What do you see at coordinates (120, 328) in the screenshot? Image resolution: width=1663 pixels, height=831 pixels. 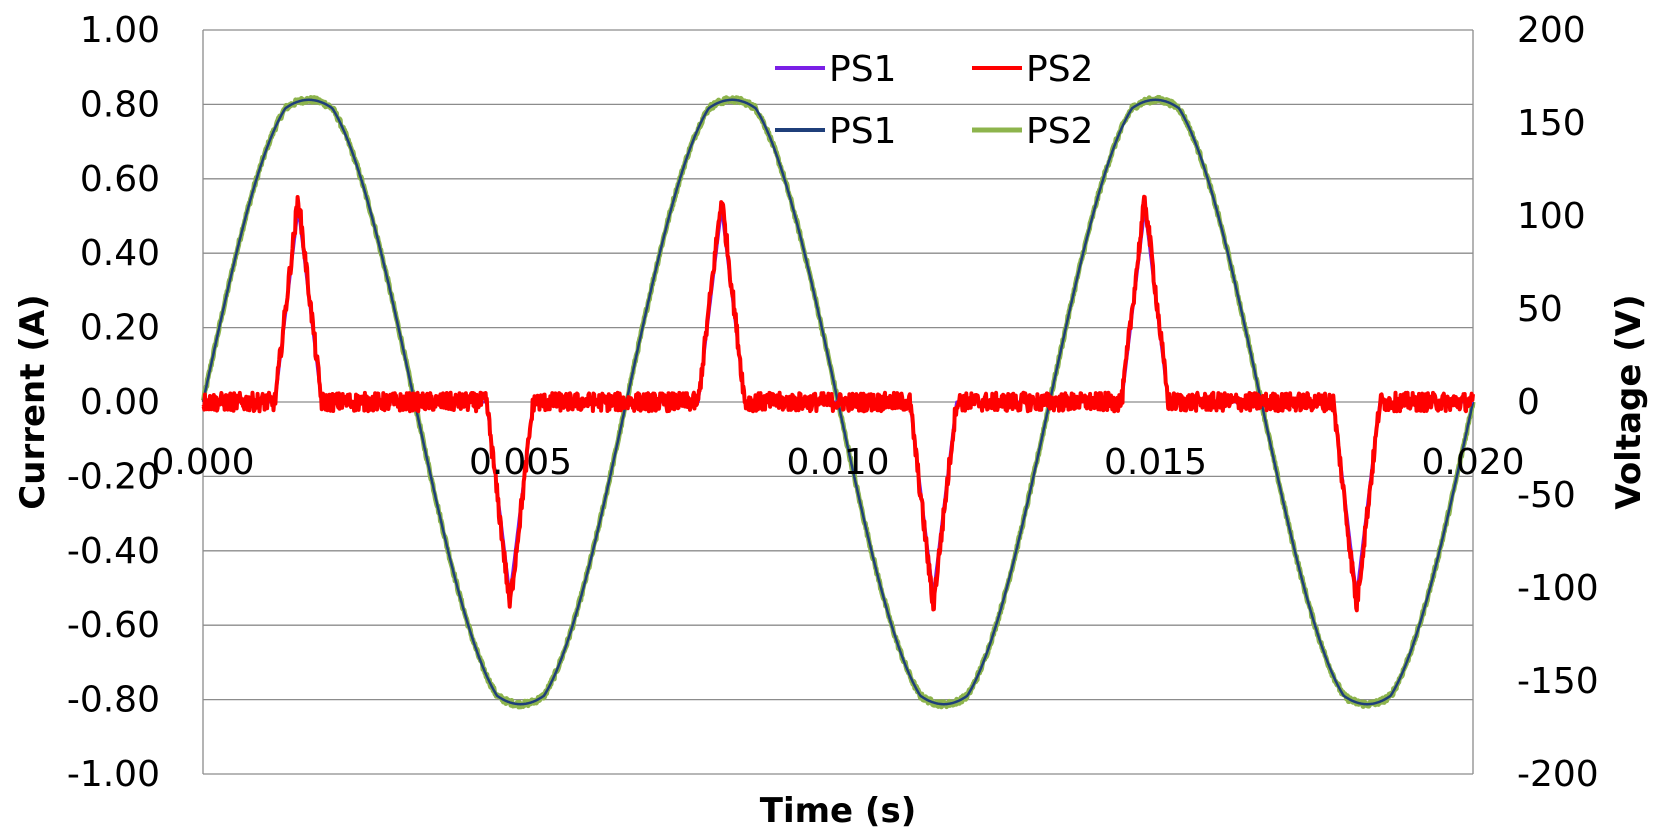 I see `y-left-tick-label: 0.20` at bounding box center [120, 328].